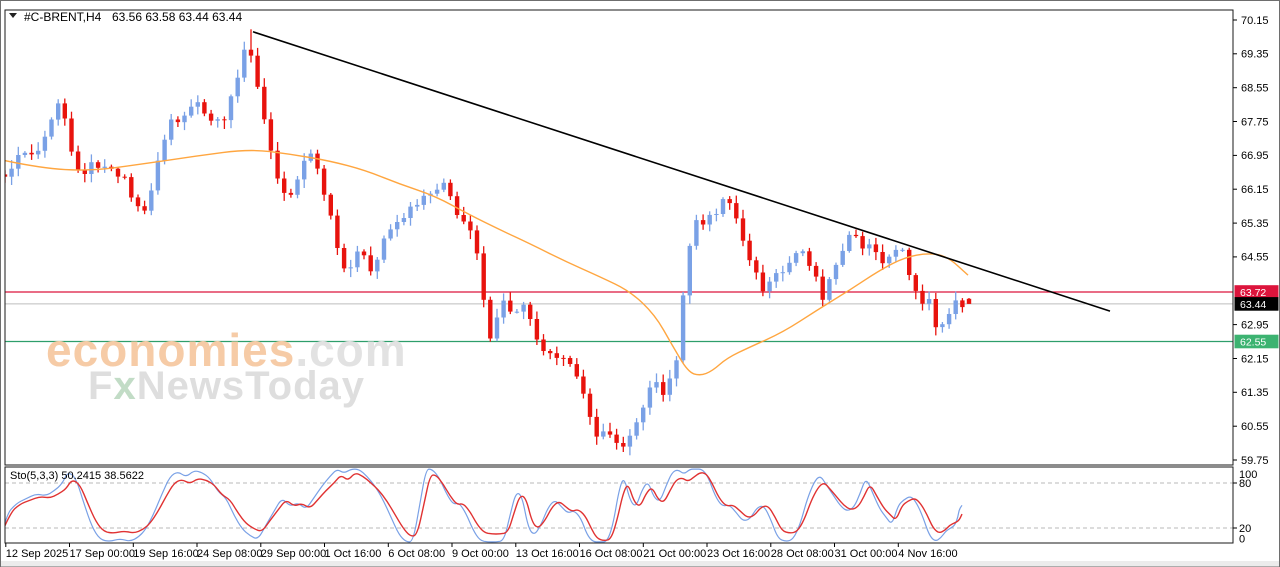  What do you see at coordinates (1255, 461) in the screenshot?
I see `price-axis-label: 59.75` at bounding box center [1255, 461].